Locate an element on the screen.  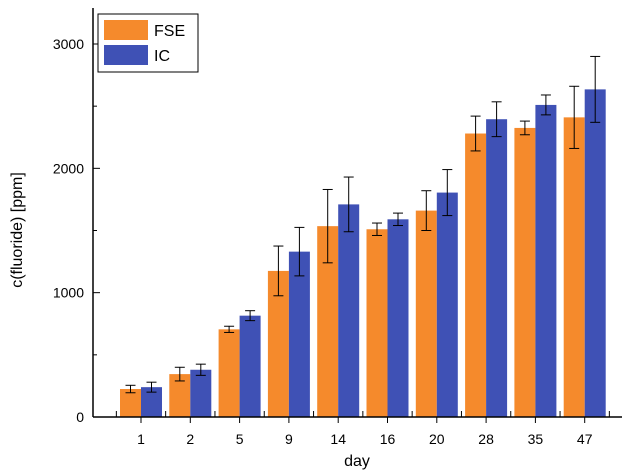
y-tick-label-2000: 2000 is located at coordinates (68, 168).